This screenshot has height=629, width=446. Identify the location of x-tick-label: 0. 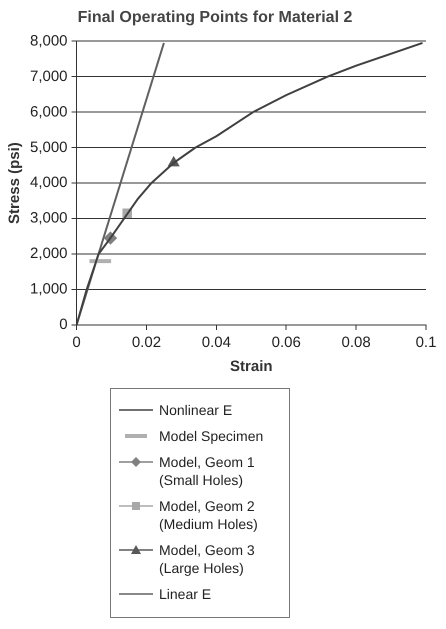
(76, 343).